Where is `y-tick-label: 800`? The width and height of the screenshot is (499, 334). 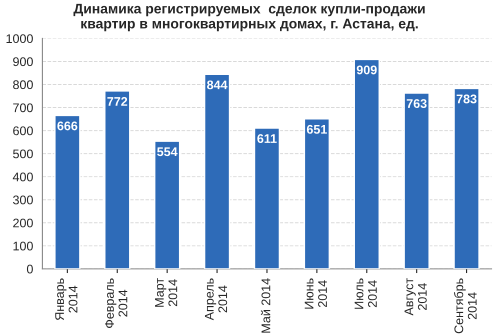
y-tick-label: 800 is located at coordinates (23, 85).